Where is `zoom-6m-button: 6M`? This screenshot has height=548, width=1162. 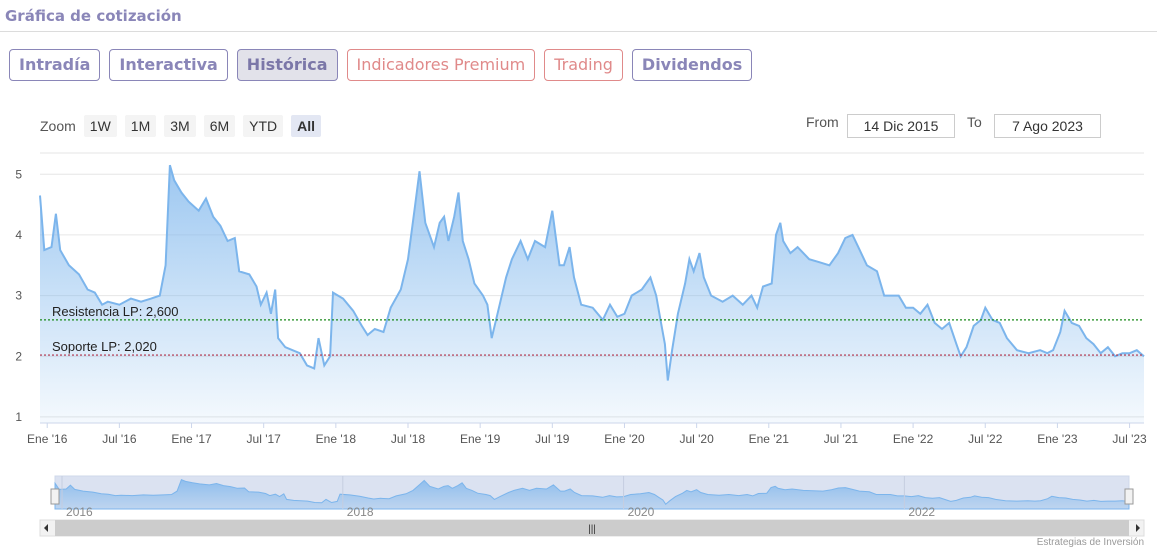 zoom-6m-button: 6M is located at coordinates (219, 126).